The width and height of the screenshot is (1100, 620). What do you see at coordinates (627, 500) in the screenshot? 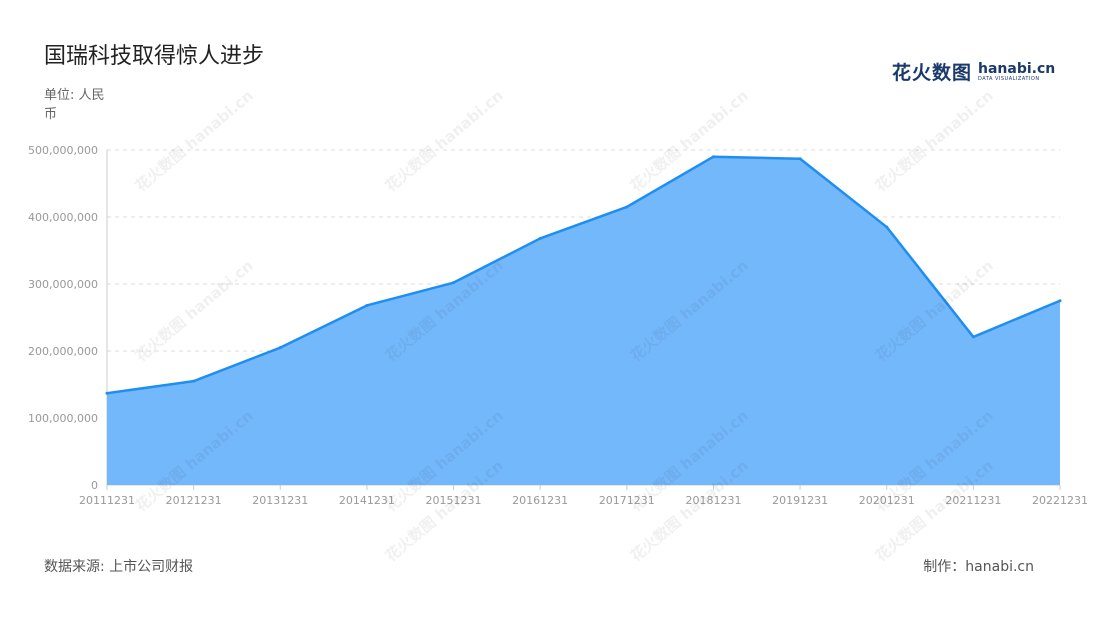
I see `x-tick-label-6: 20171231` at bounding box center [627, 500].